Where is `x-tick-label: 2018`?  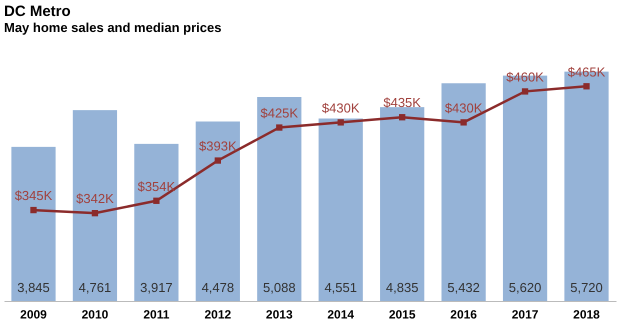
x-tick-label: 2018 is located at coordinates (586, 315).